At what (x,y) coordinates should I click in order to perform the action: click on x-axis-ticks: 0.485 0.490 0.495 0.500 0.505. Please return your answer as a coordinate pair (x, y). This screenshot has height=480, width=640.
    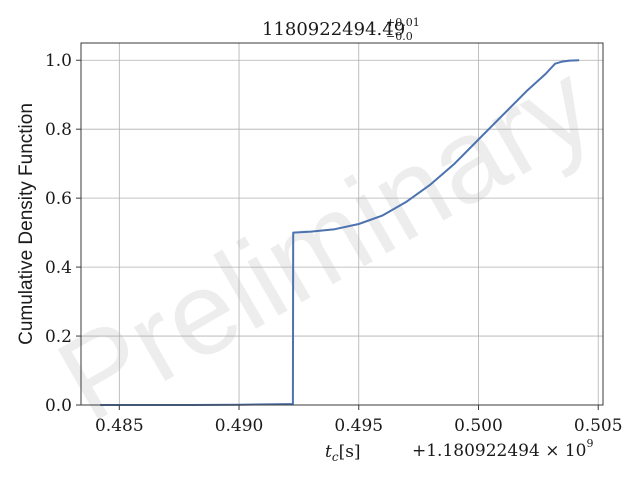
    Looking at the image, I should click on (359, 420).